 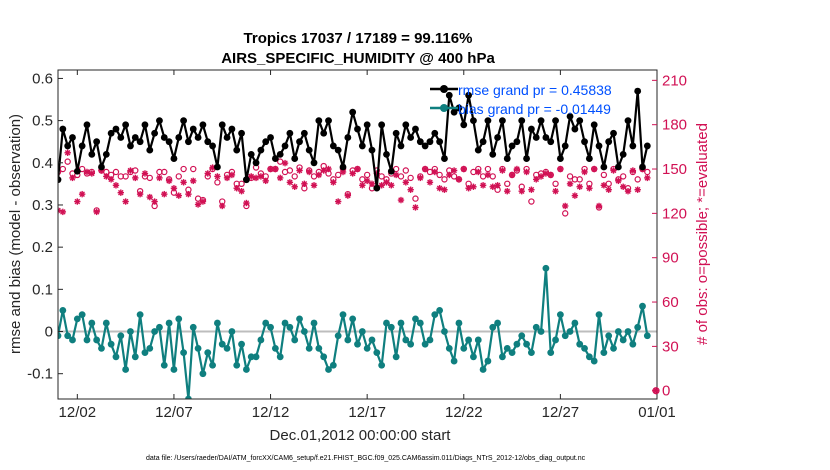 What do you see at coordinates (666, 391) in the screenshot?
I see `y-right-tick-label: 0` at bounding box center [666, 391].